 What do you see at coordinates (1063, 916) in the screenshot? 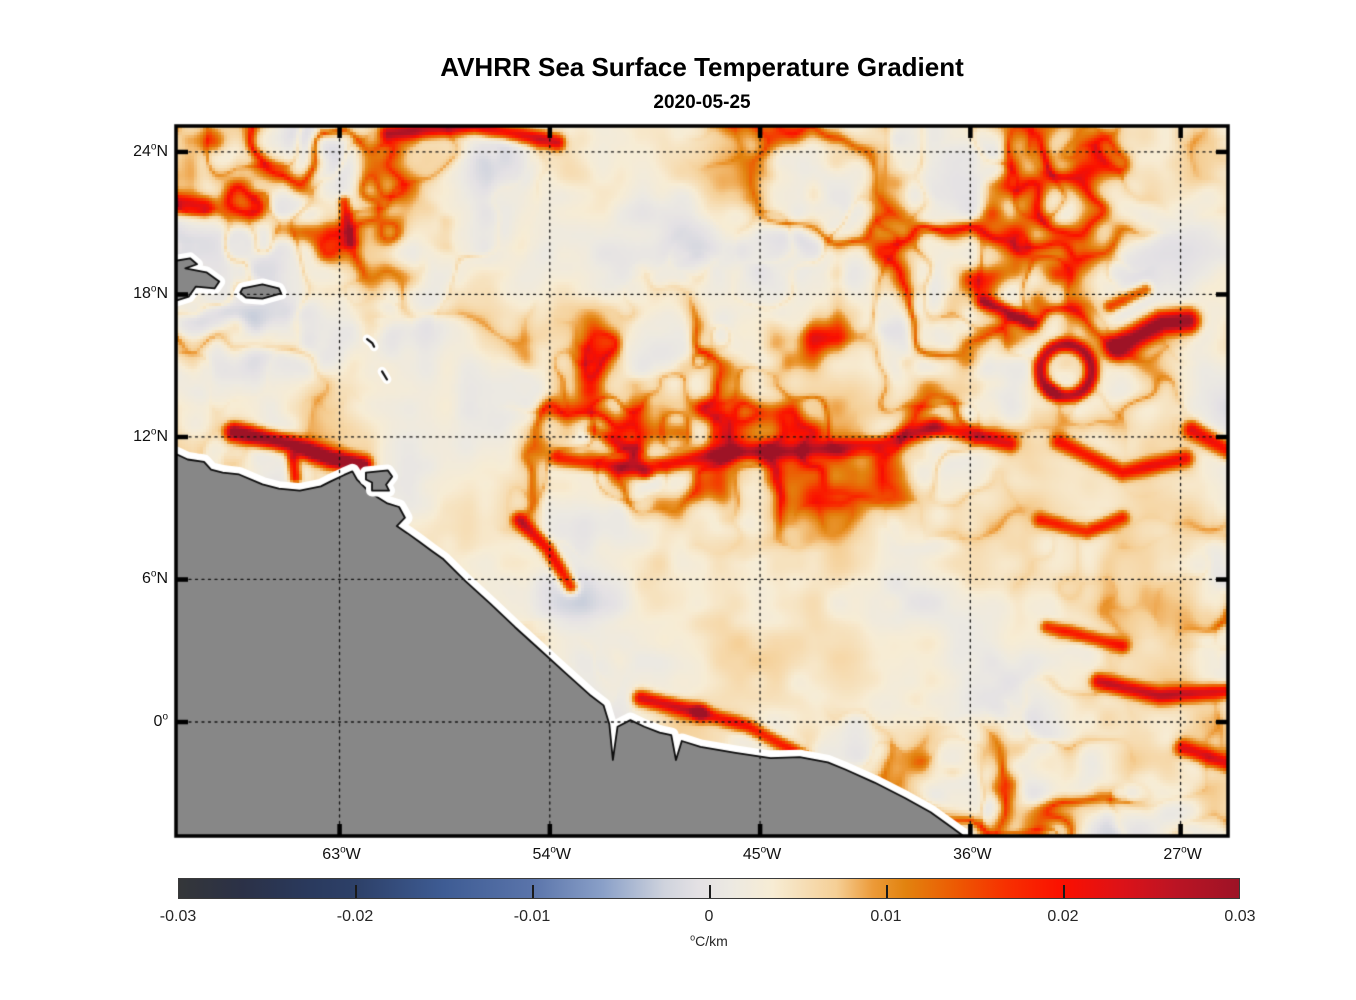
I see `colorbar-tick-label: 0.02` at bounding box center [1063, 916].